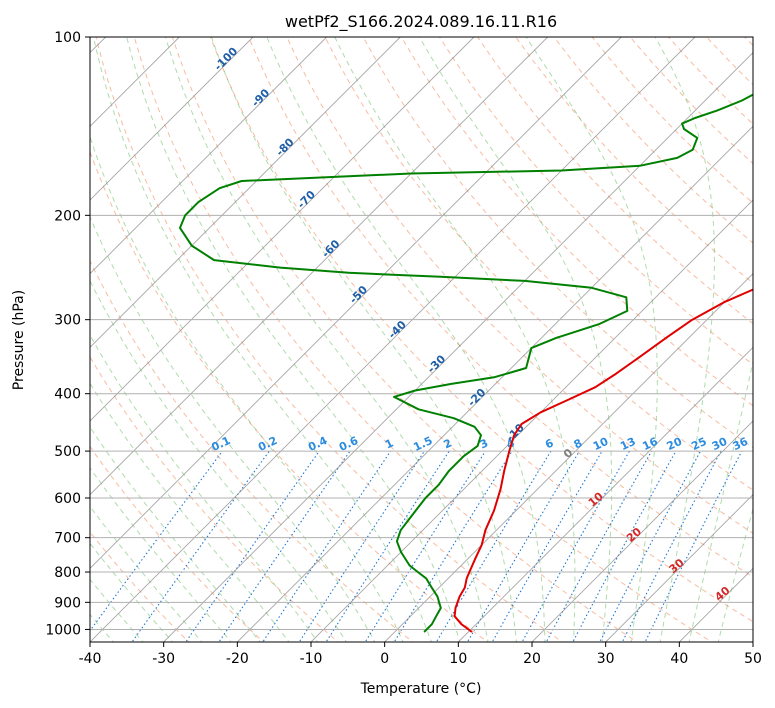 The height and width of the screenshot is (708, 775). Describe the element at coordinates (67, 38) in the screenshot. I see `y-tick-label: 100` at that location.